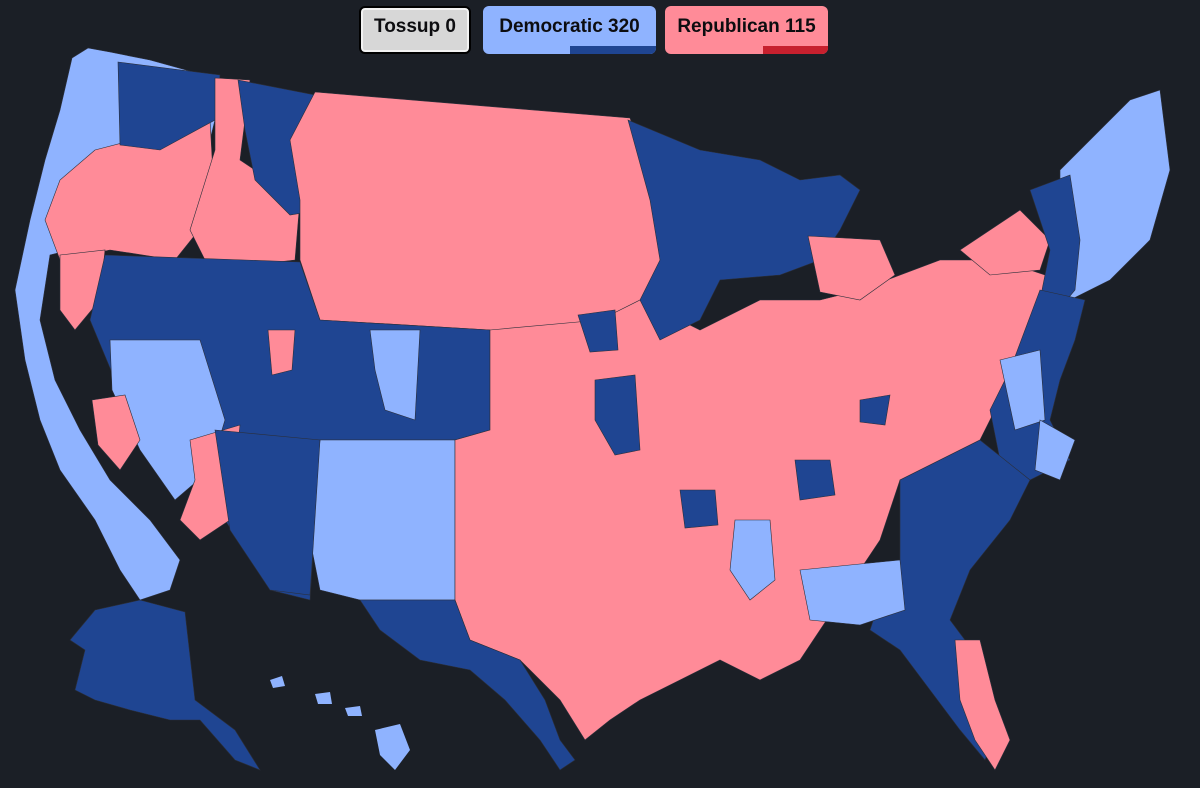  I want to click on region-ny-rep, so click(1005, 242).